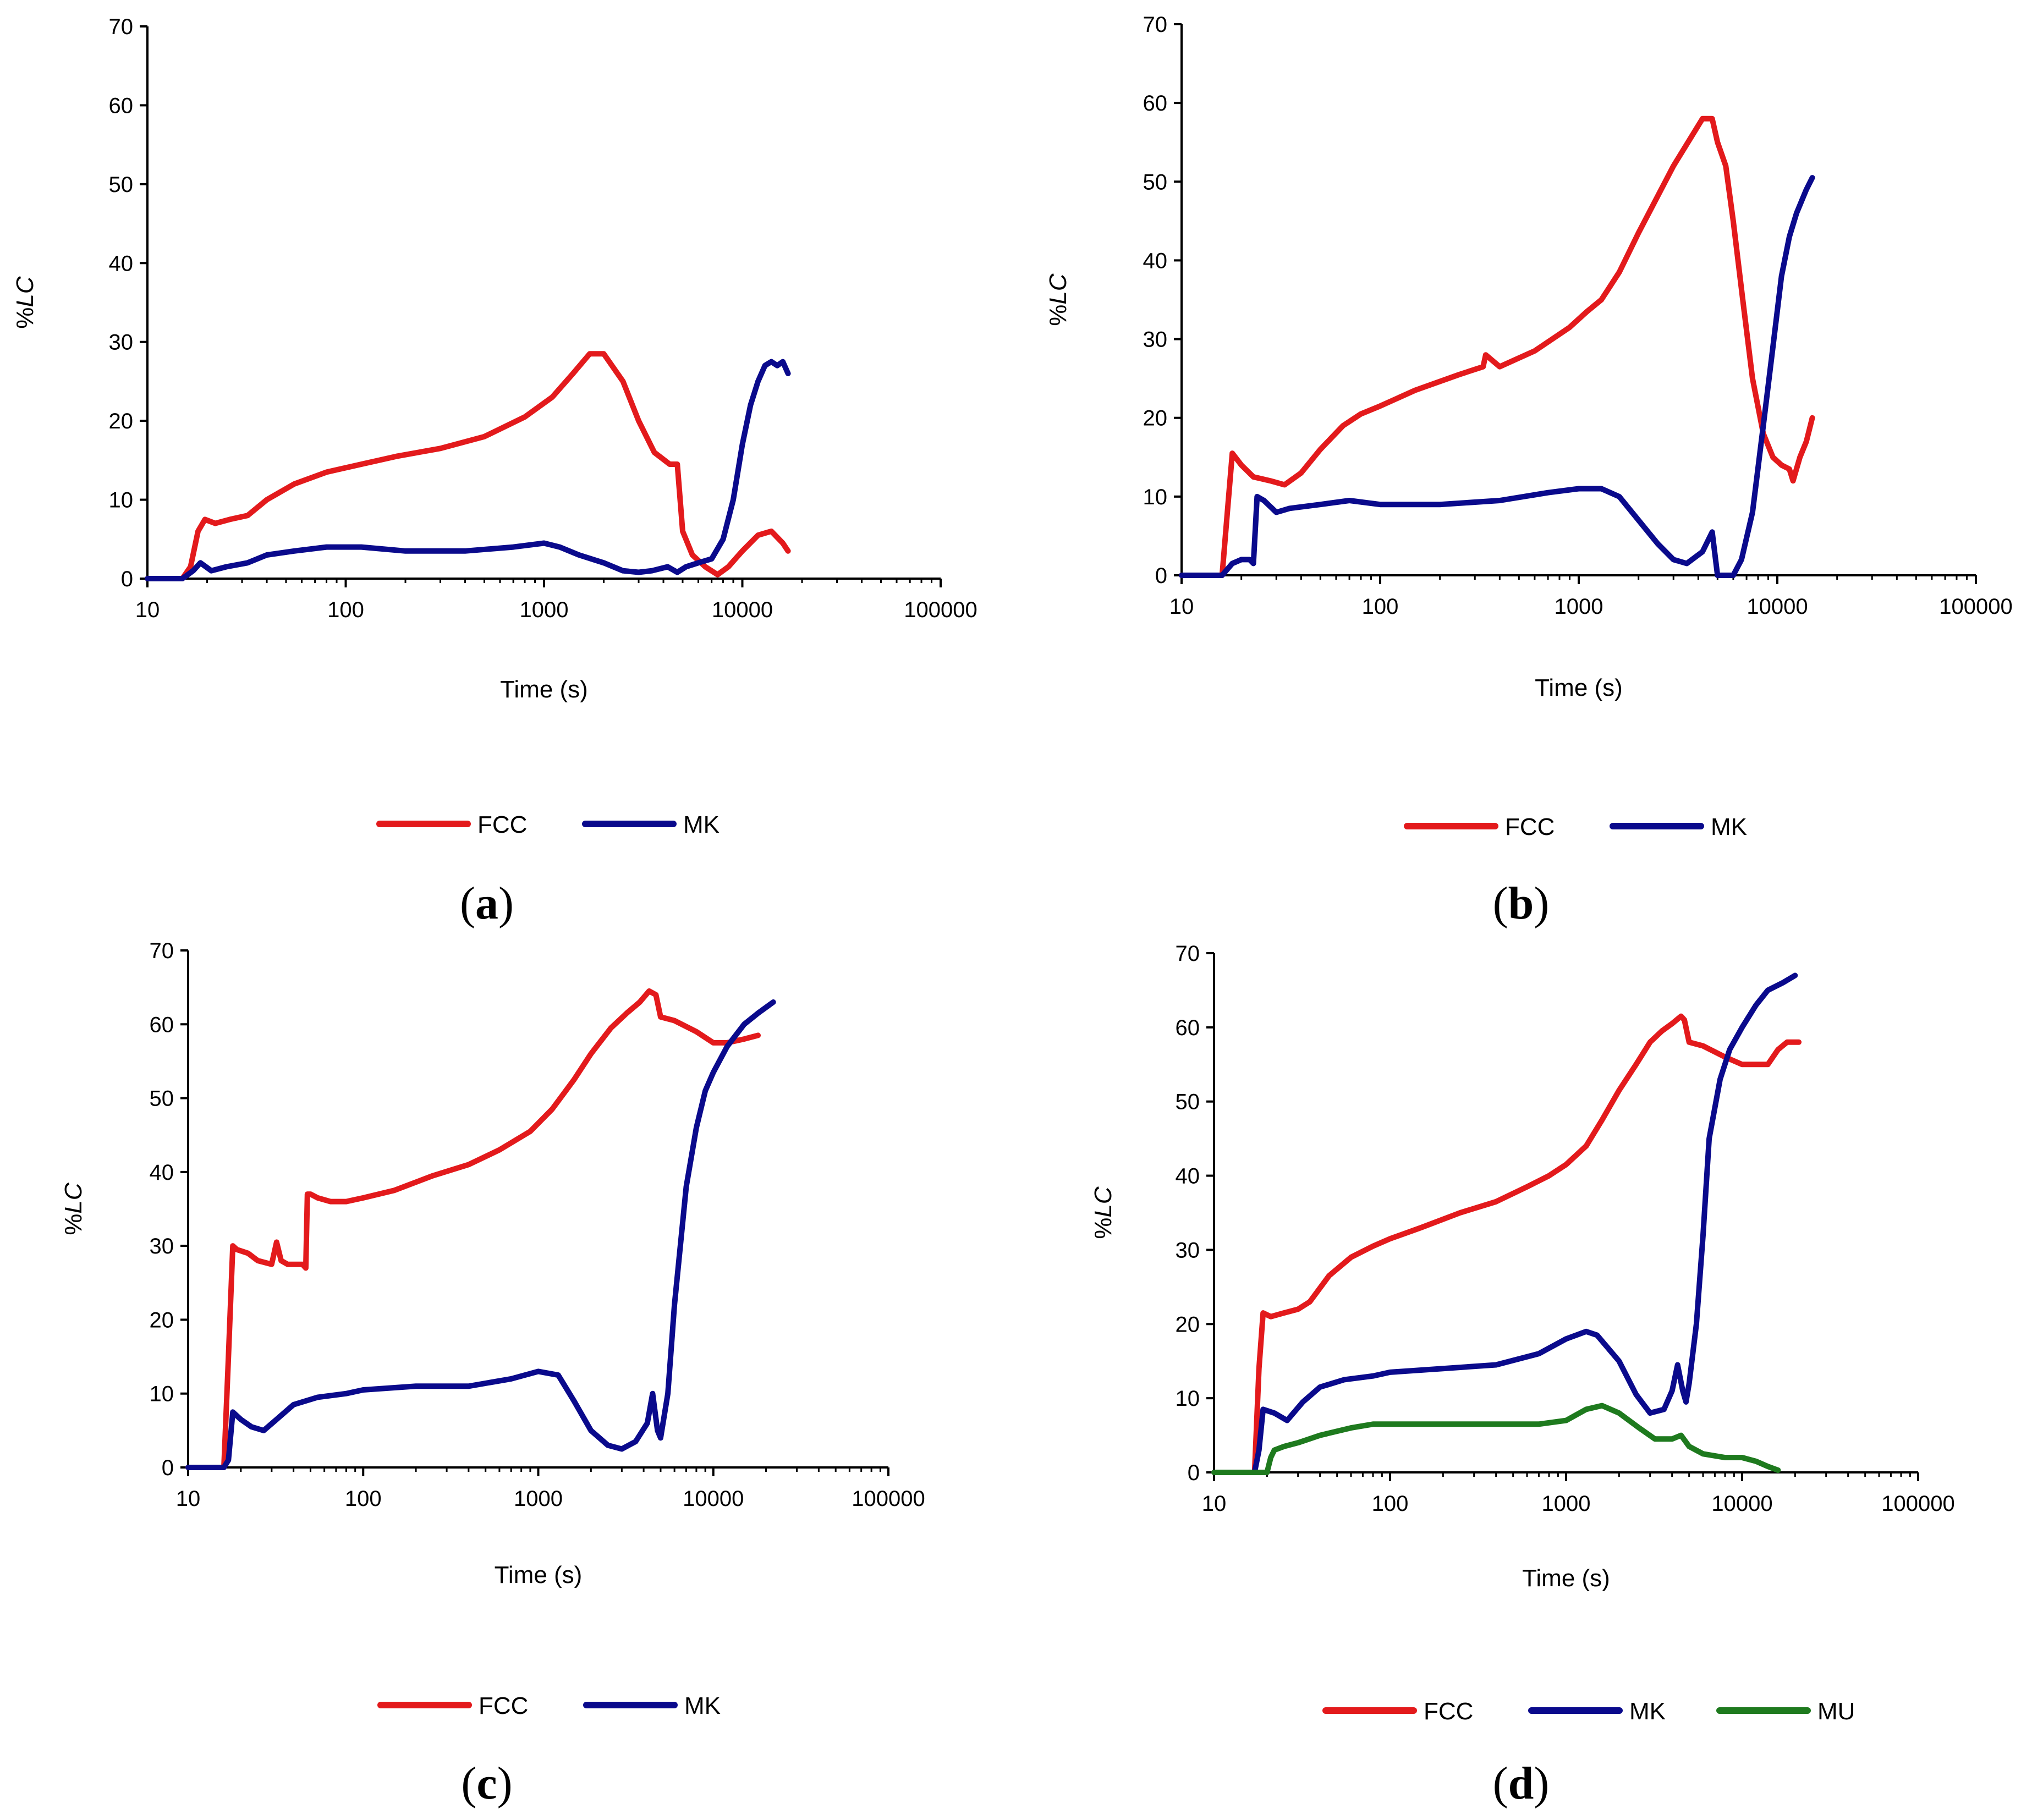 The width and height of the screenshot is (2032, 1820). I want to click on panel-label-d: (d), so click(1521, 1783).